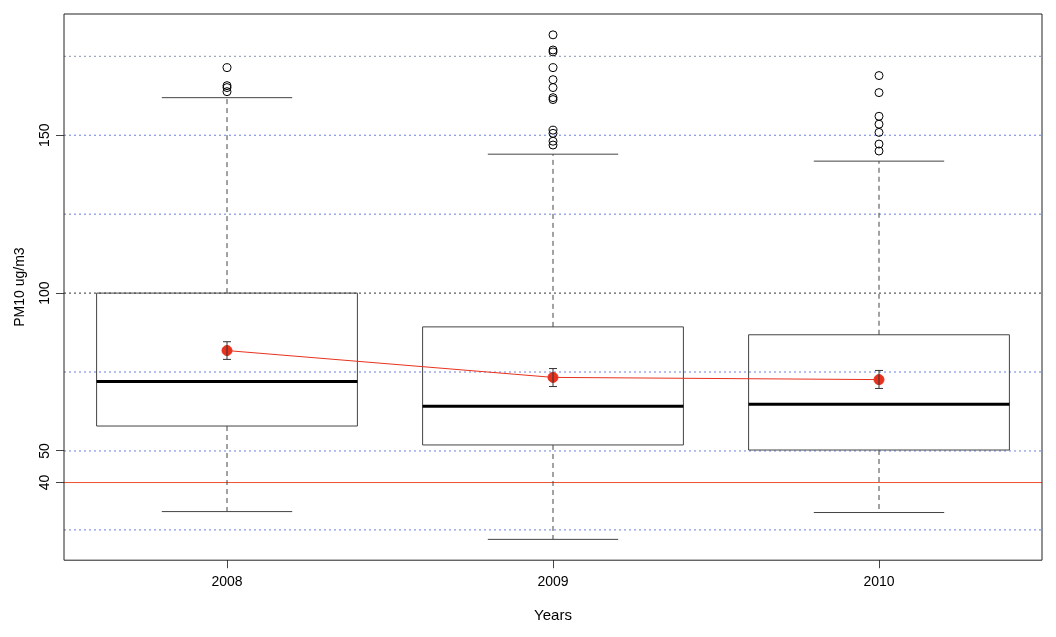  What do you see at coordinates (43, 135) in the screenshot?
I see `y-tick-label: 150` at bounding box center [43, 135].